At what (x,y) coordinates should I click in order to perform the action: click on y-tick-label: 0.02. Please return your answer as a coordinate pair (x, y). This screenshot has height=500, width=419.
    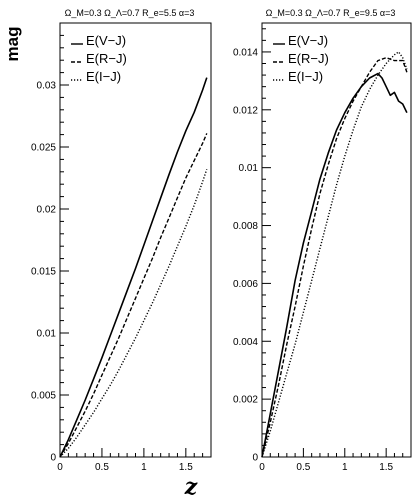
    Looking at the image, I should click on (47, 210).